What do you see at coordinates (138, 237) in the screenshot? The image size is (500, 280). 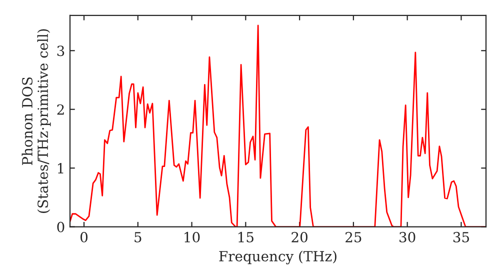 I see `x-tick-label: 5` at bounding box center [138, 237].